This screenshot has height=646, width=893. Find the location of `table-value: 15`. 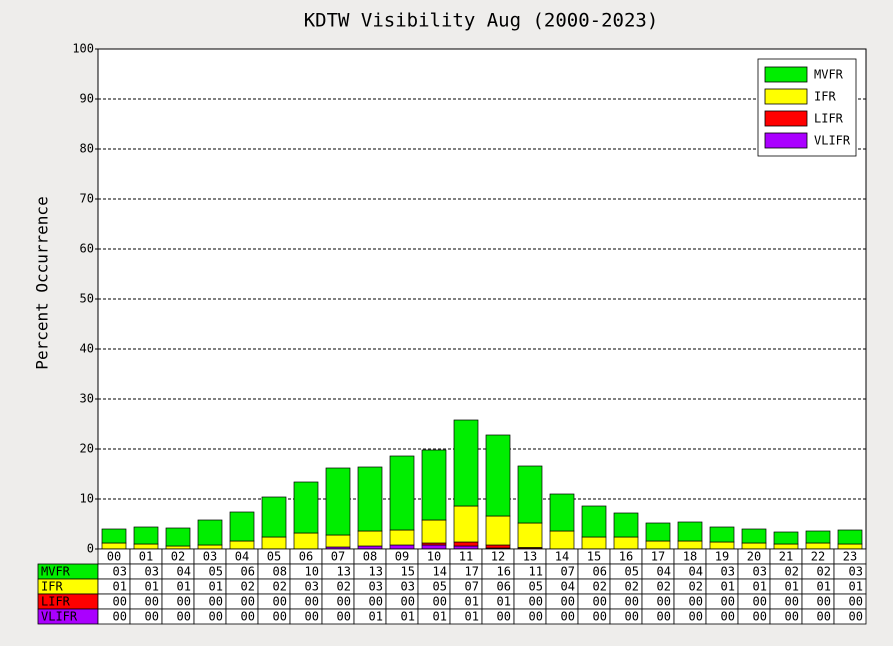

table-value: 15 is located at coordinates (408, 572).